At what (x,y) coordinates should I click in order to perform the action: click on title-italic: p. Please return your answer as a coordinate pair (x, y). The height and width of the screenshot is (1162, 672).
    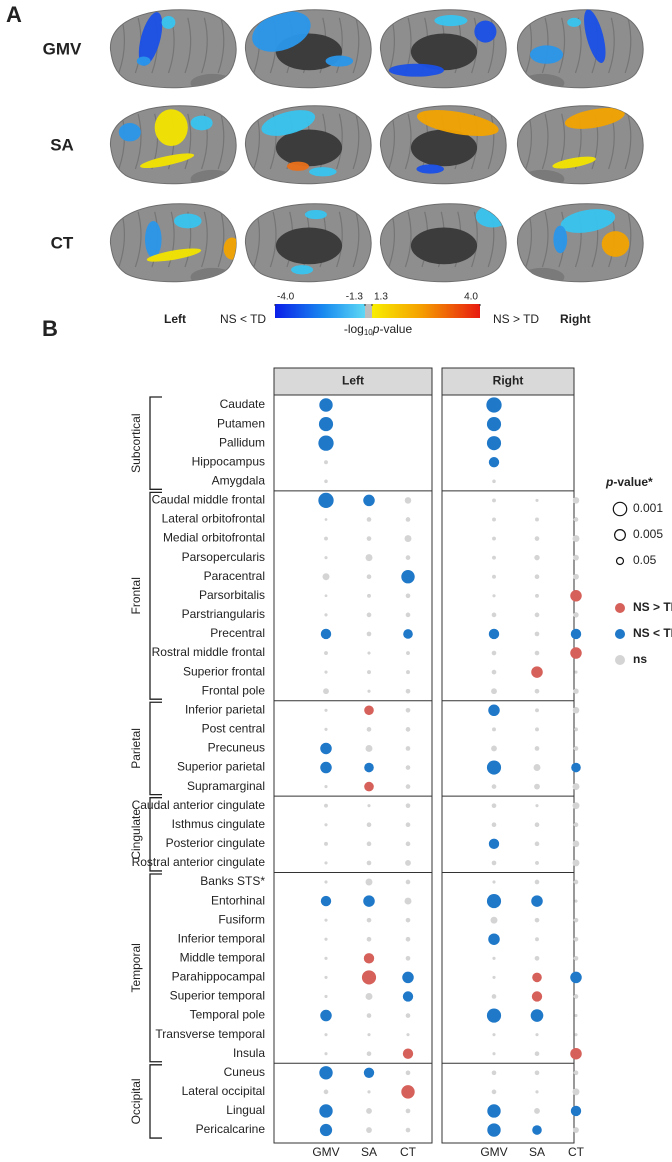
    Looking at the image, I should click on (376, 329).